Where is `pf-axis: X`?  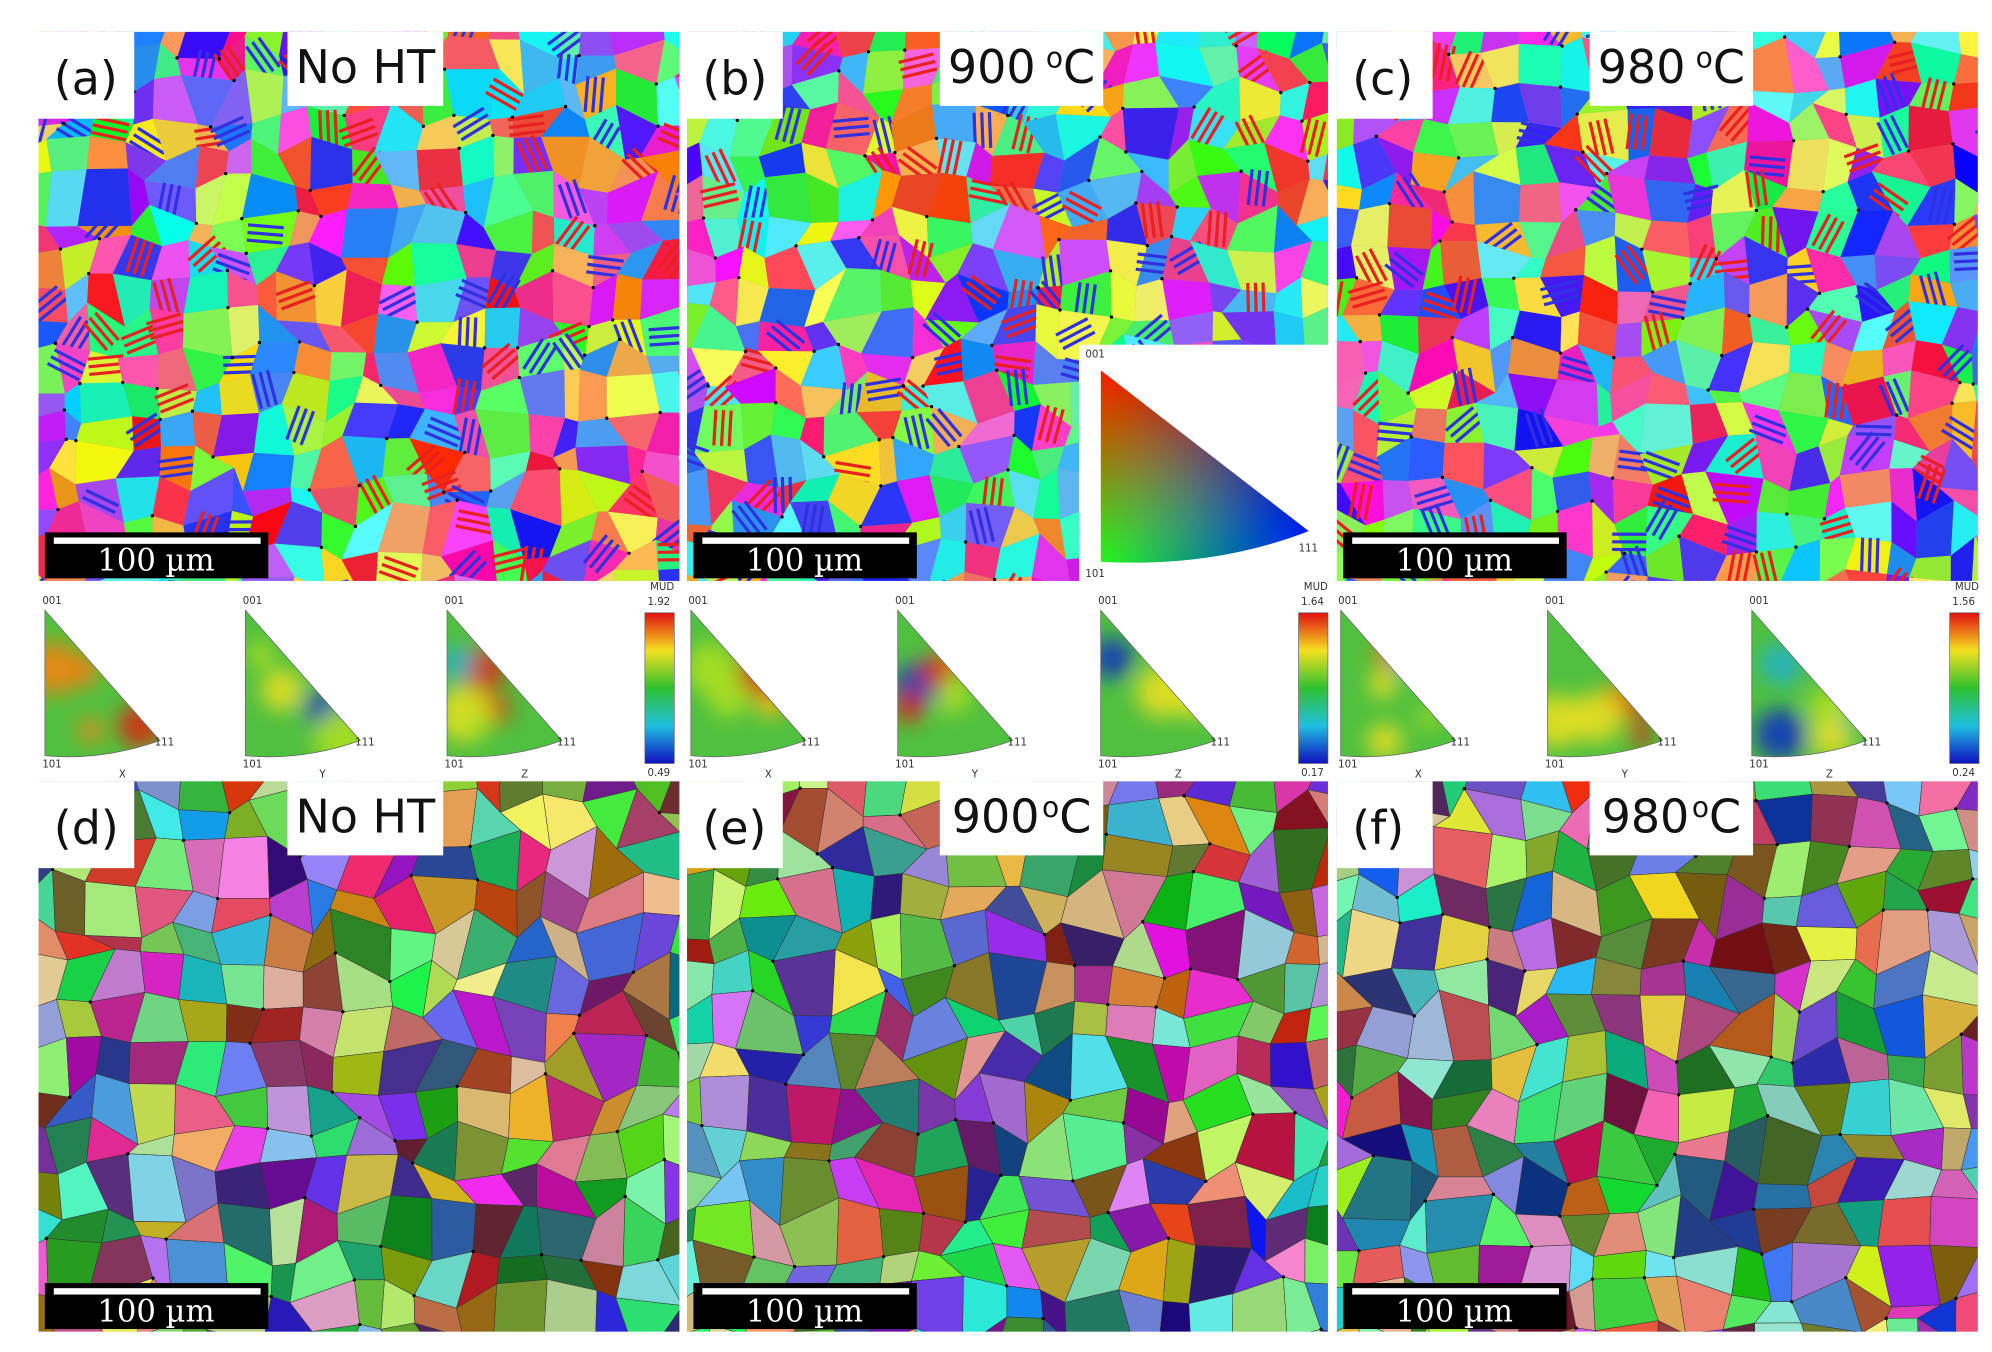
pf-axis: X is located at coordinates (122, 774).